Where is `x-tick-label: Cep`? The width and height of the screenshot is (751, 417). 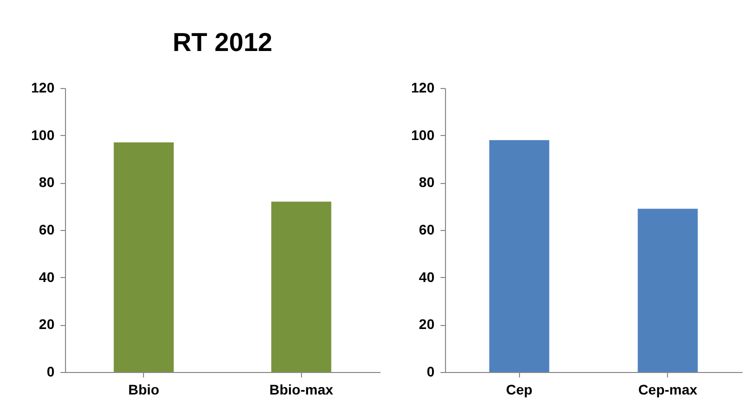
x-tick-label: Cep is located at coordinates (519, 390).